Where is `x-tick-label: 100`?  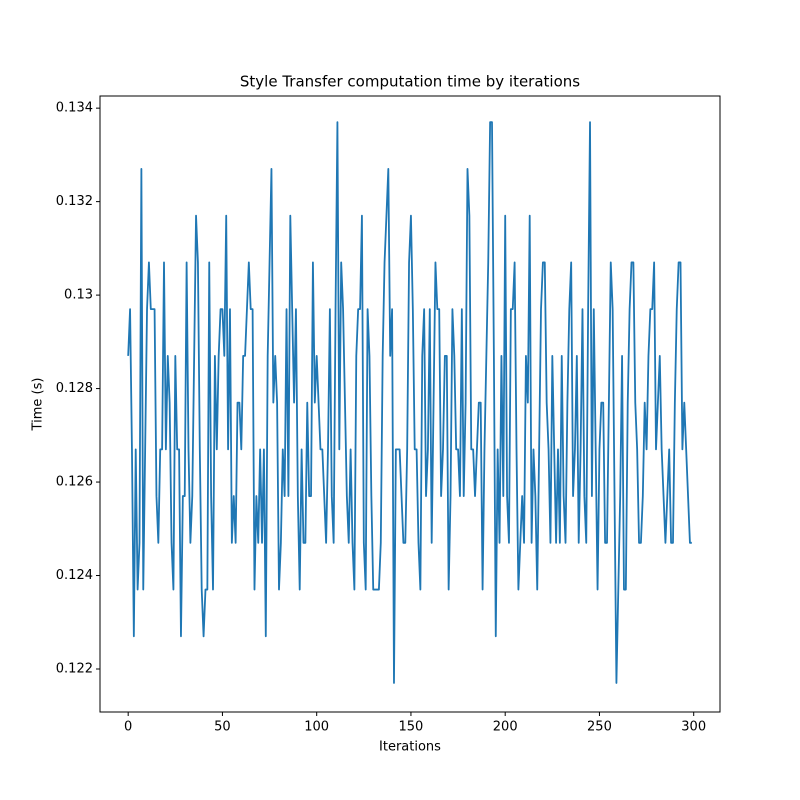 x-tick-label: 100 is located at coordinates (316, 727).